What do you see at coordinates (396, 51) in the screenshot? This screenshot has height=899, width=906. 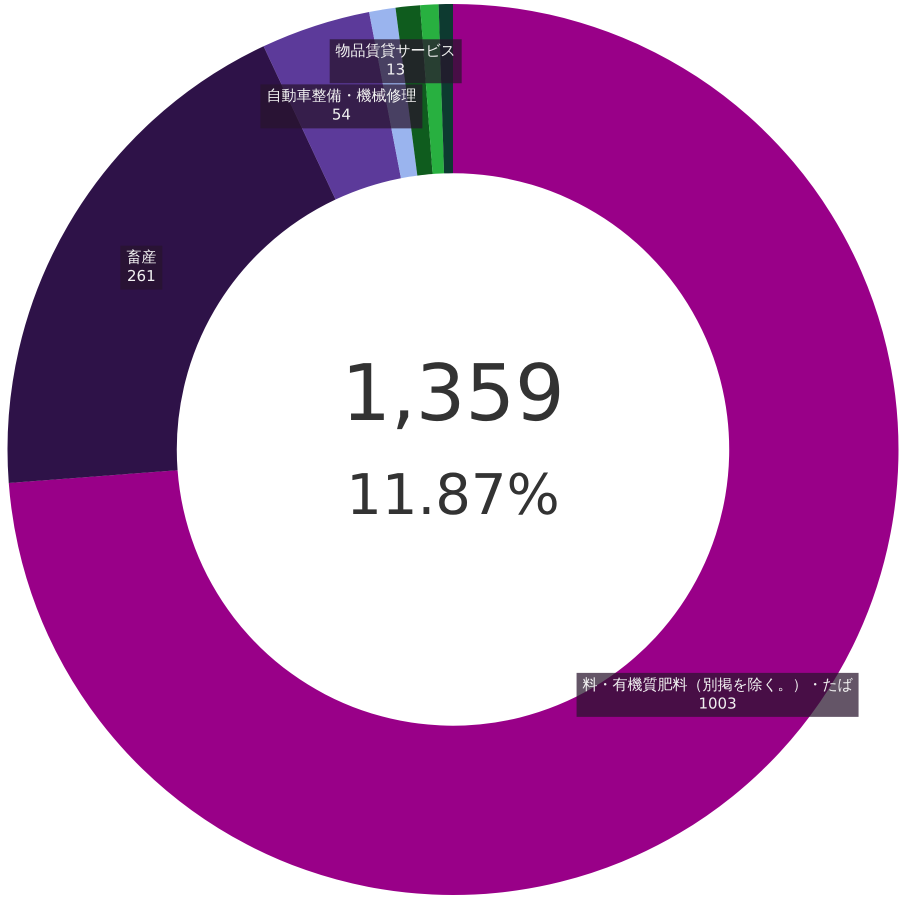 I see `slice-label: 物品賃貸サービス` at bounding box center [396, 51].